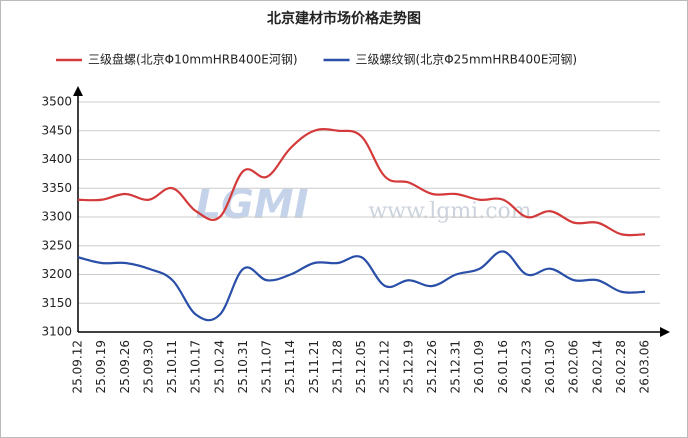 The image size is (688, 438). Describe the element at coordinates (361, 286) in the screenshot. I see `series-line` at that location.